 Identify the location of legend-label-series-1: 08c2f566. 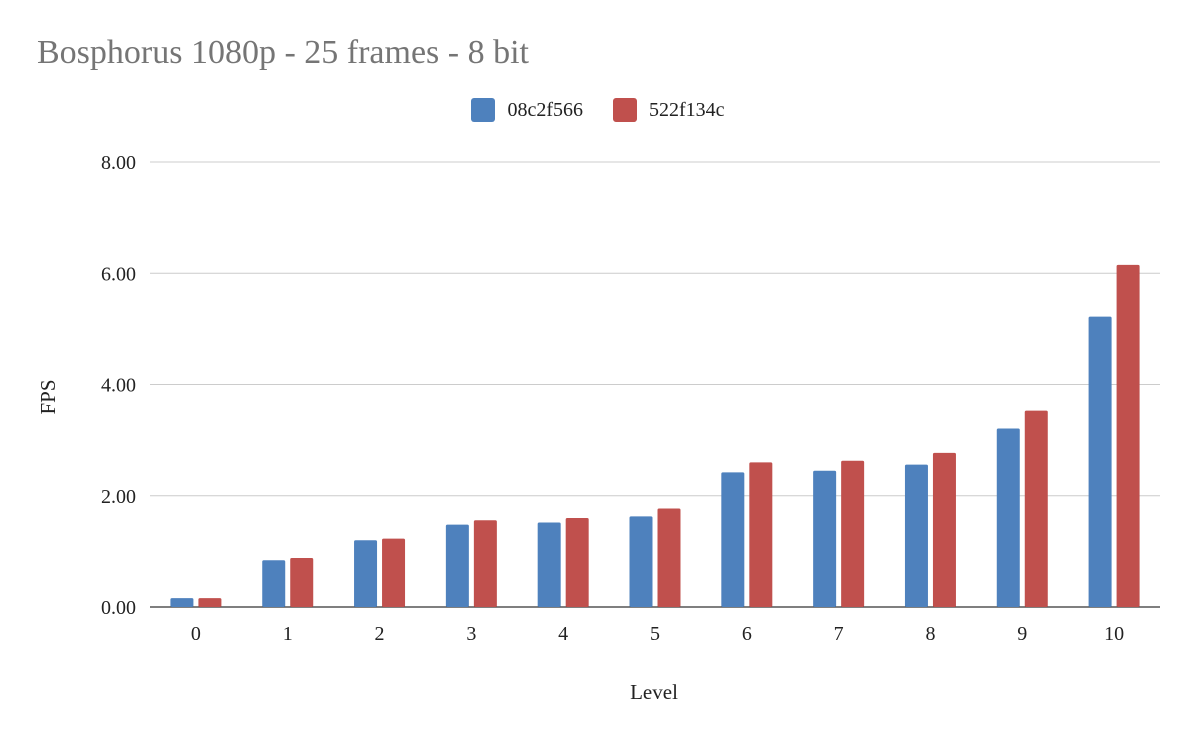
(545, 109).